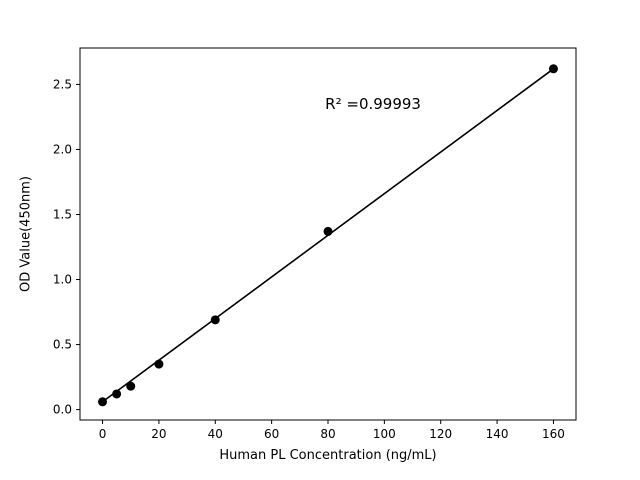  I want to click on x-tick-label: 20, so click(158, 434).